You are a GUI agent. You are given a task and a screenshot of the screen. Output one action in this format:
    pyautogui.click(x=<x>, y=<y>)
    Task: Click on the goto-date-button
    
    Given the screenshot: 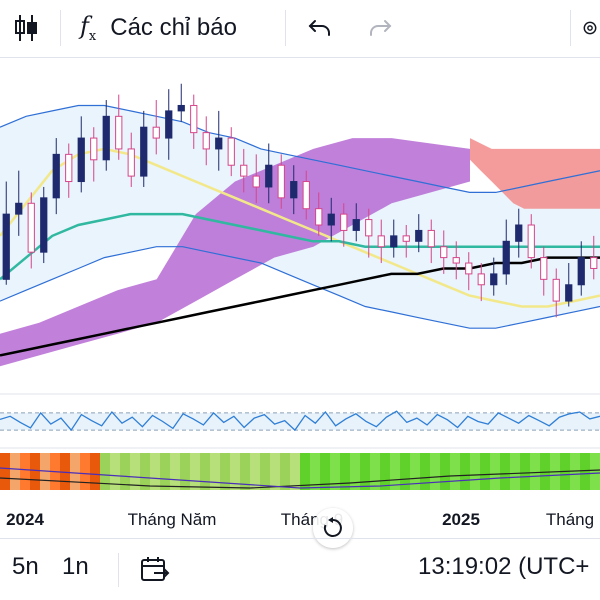 What is the action you would take?
    pyautogui.click(x=155, y=573)
    